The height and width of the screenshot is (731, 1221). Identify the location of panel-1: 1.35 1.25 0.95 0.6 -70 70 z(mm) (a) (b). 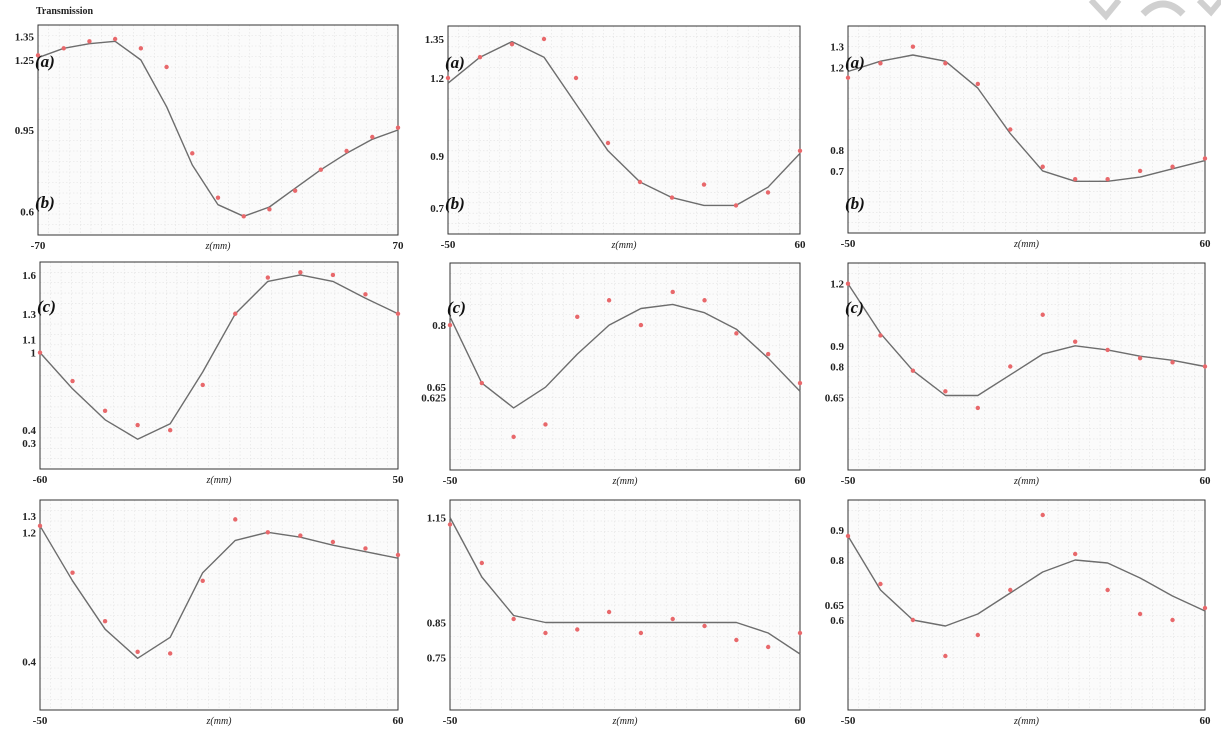
(209, 138).